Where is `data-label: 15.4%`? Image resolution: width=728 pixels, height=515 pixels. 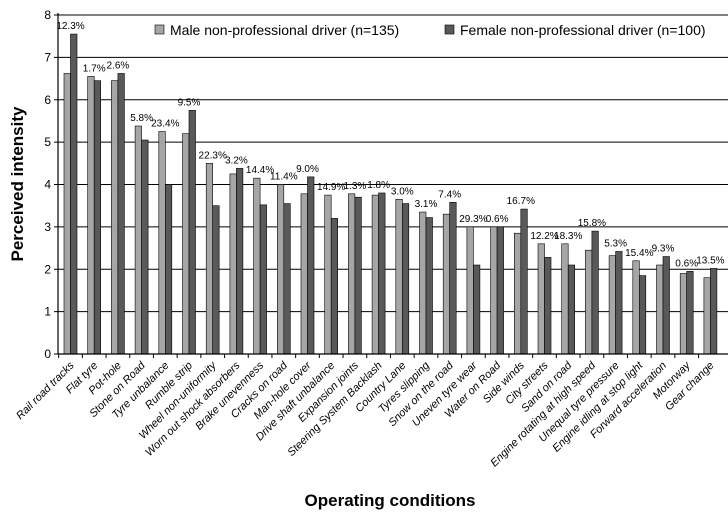 data-label: 15.4% is located at coordinates (639, 253).